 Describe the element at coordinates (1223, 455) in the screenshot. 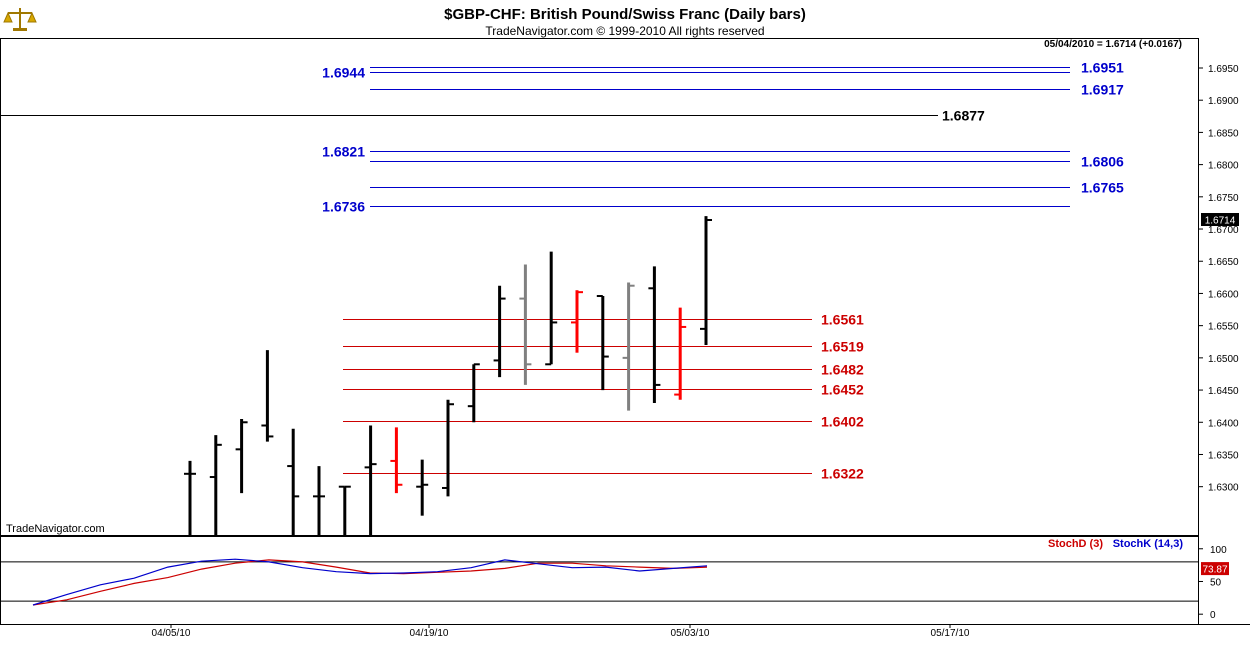

I see `y-tick-label: 1.6350` at that location.